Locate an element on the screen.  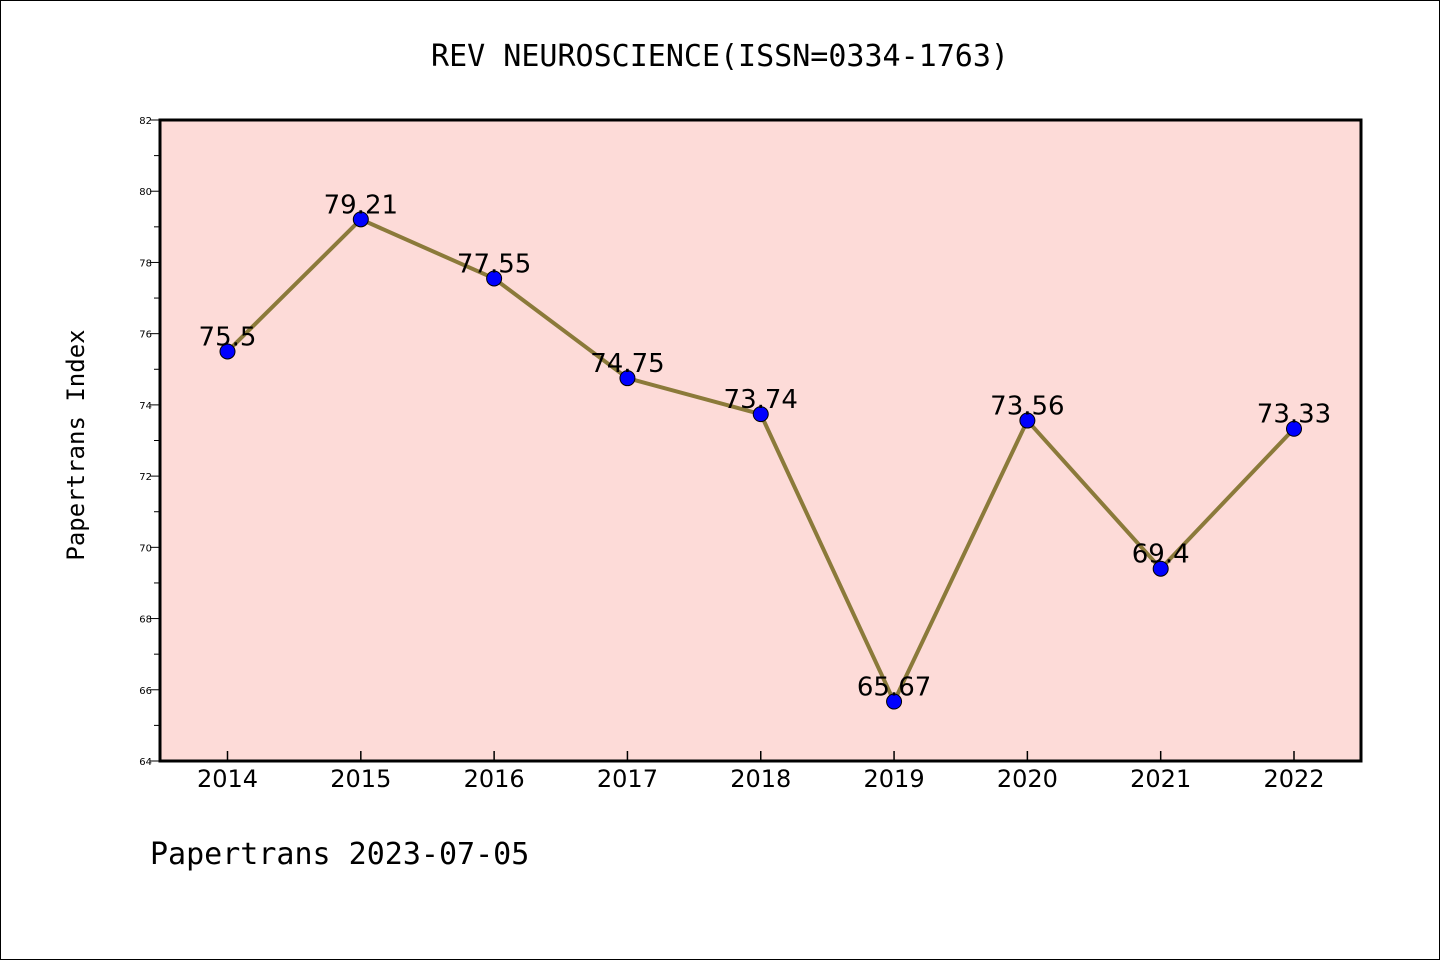
x-tick-label: 2021 is located at coordinates (1160, 779).